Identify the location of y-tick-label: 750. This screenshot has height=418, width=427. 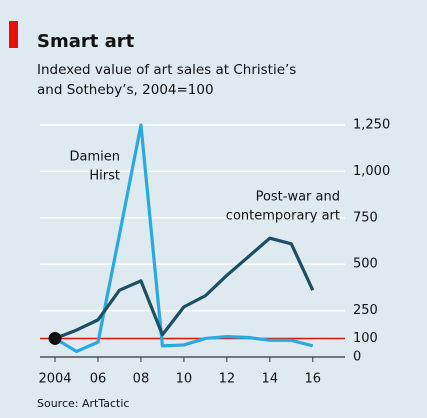
(365, 217).